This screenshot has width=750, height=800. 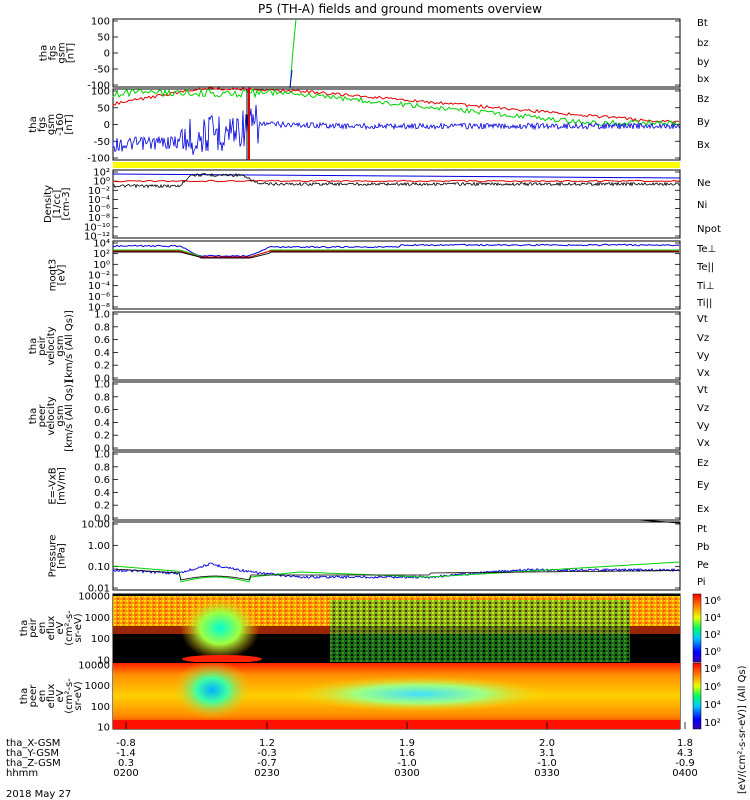 I want to click on y-axis-label: Density, so click(x=48, y=204).